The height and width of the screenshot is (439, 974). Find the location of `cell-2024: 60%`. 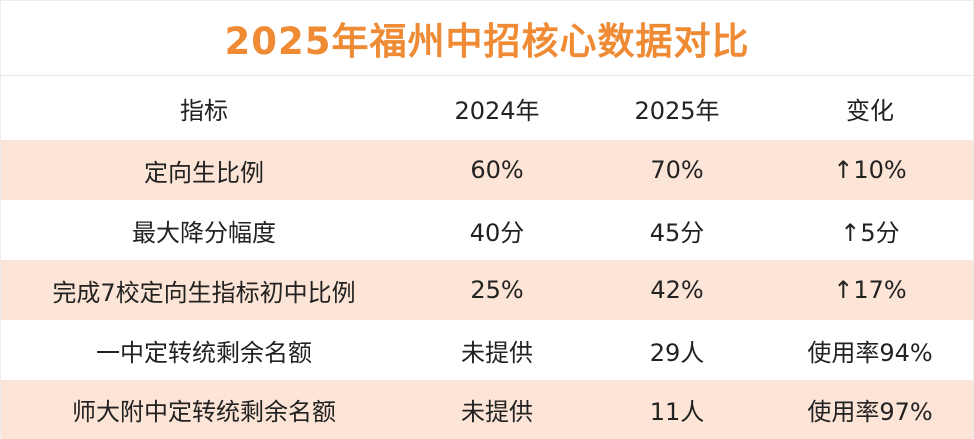

cell-2024: 60% is located at coordinates (497, 170).